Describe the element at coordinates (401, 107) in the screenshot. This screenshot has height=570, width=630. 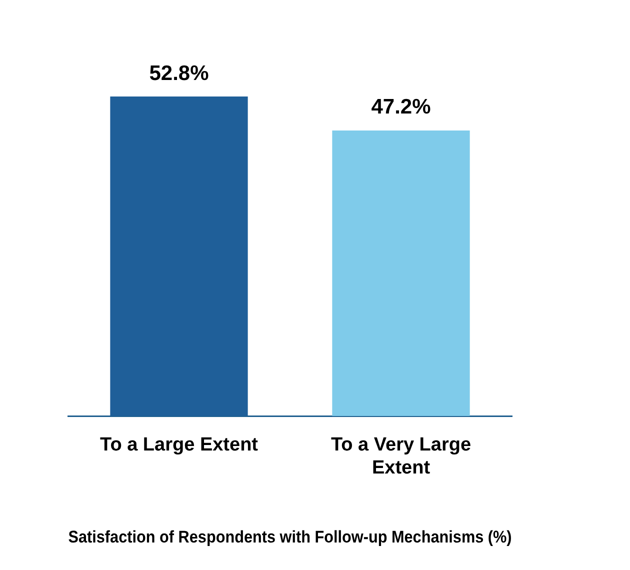
I see `data-label: 47.2%` at that location.